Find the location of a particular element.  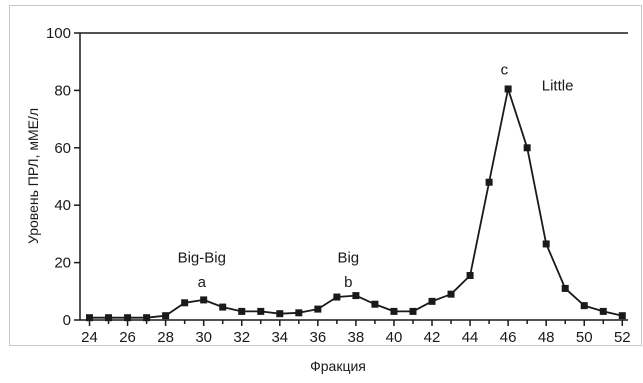

x-tick-label: 28 is located at coordinates (165, 337).